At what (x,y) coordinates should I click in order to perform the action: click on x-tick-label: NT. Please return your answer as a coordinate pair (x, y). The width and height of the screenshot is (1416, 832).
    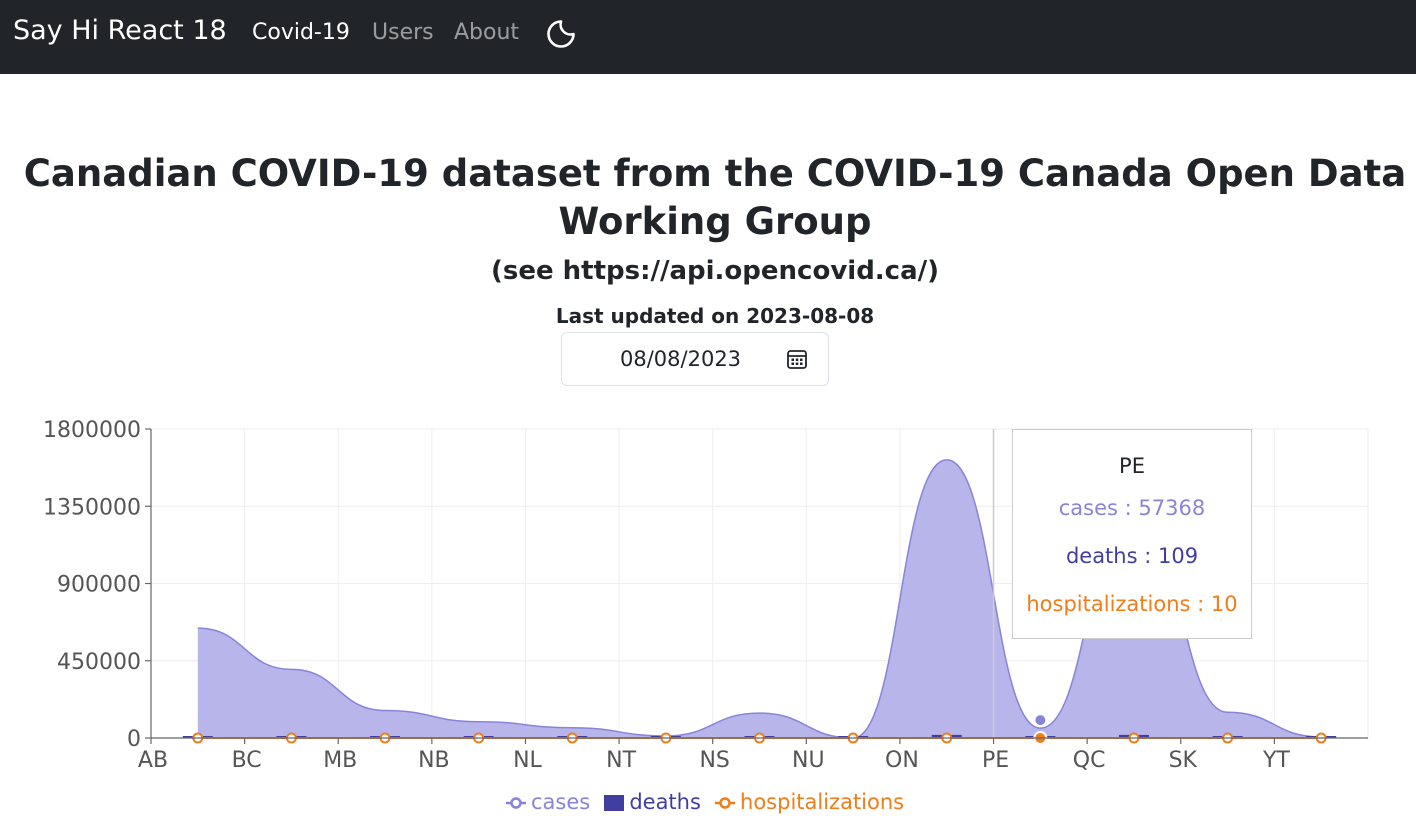
    Looking at the image, I should click on (621, 760).